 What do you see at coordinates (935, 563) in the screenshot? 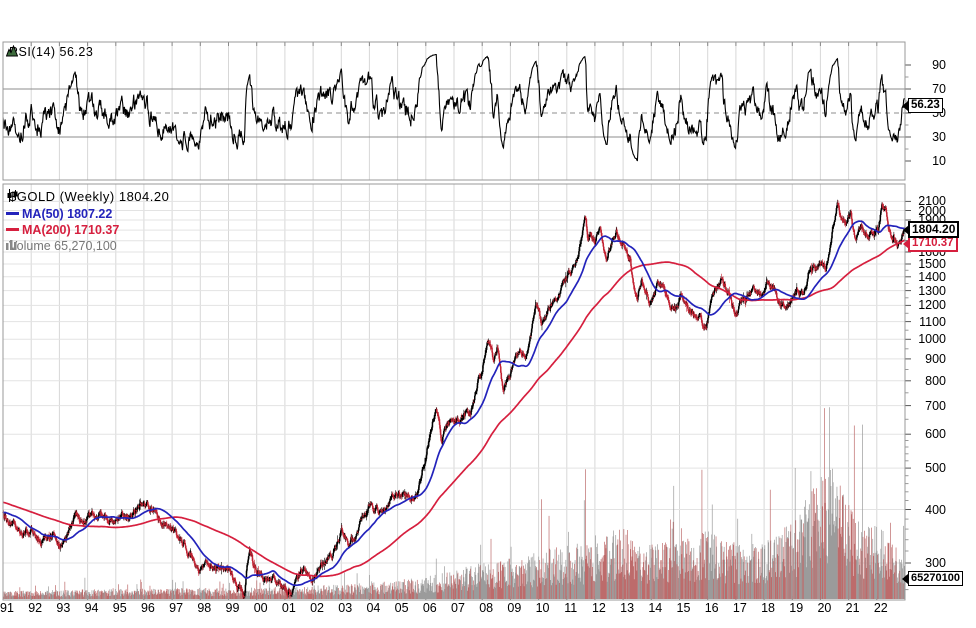
I see `price-axis-label: 300` at bounding box center [935, 563].